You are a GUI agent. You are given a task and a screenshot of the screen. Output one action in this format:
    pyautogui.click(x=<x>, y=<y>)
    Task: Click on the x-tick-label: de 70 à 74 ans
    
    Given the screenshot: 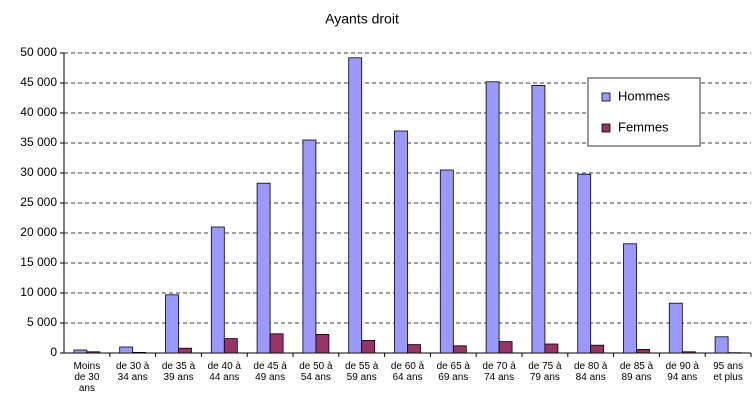 What is the action you would take?
    pyautogui.click(x=499, y=372)
    